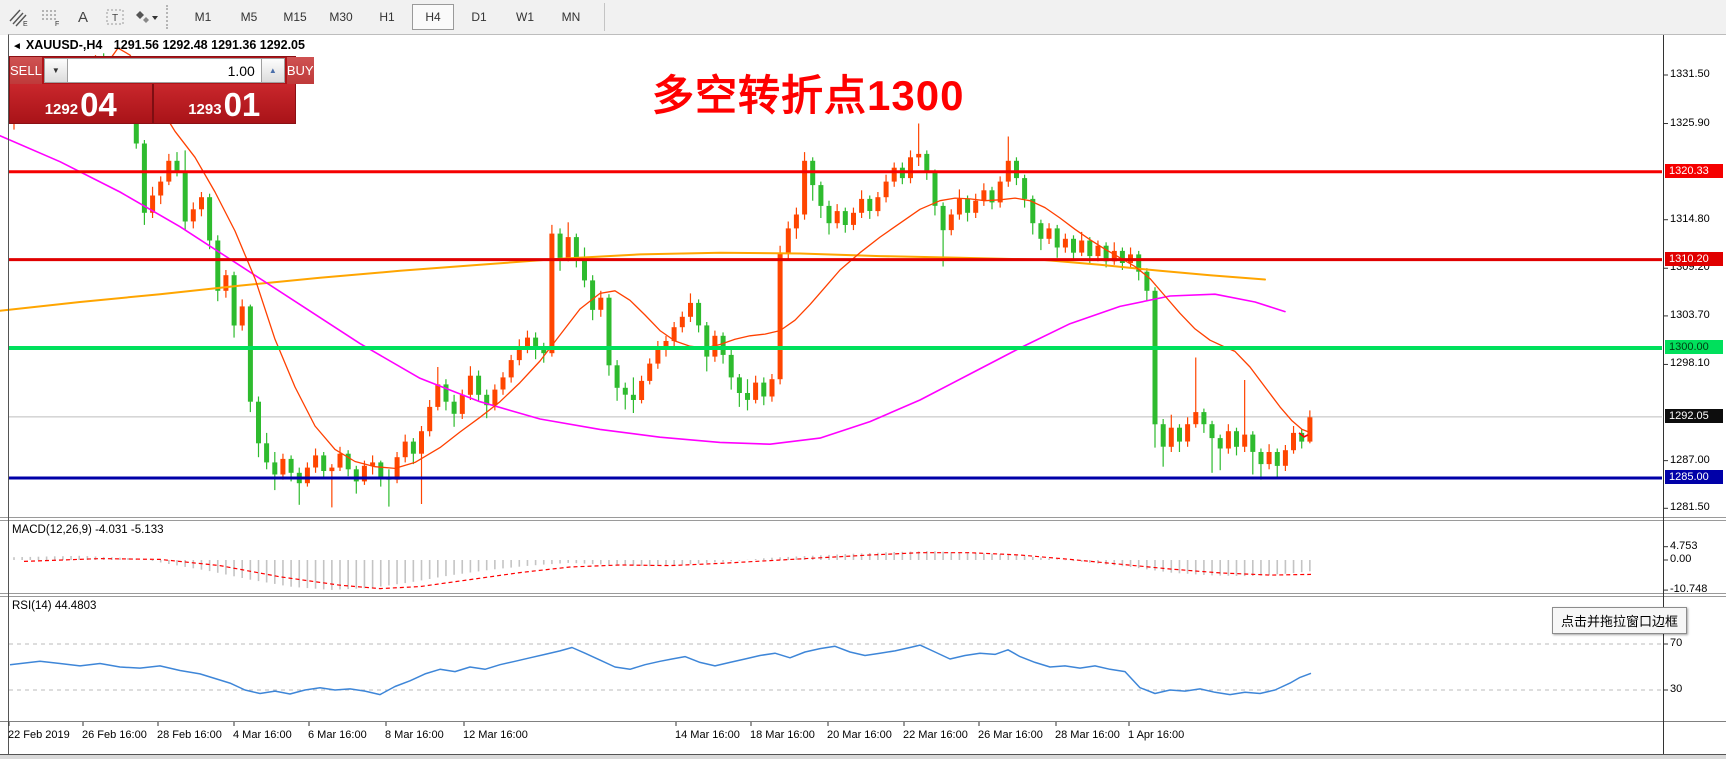 The image size is (1726, 759). I want to click on buy-price-small: 1293, so click(205, 109).